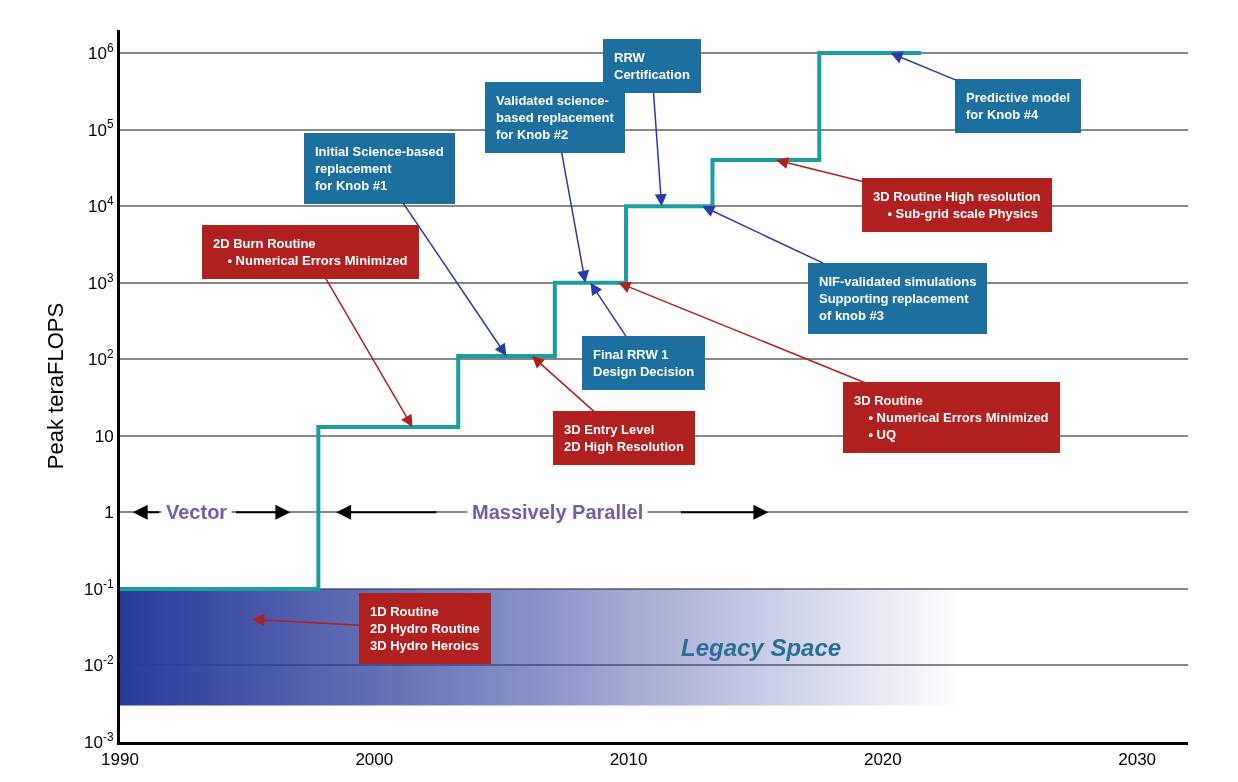  I want to click on y-tick-label: 10$^{2}$, so click(101, 358).